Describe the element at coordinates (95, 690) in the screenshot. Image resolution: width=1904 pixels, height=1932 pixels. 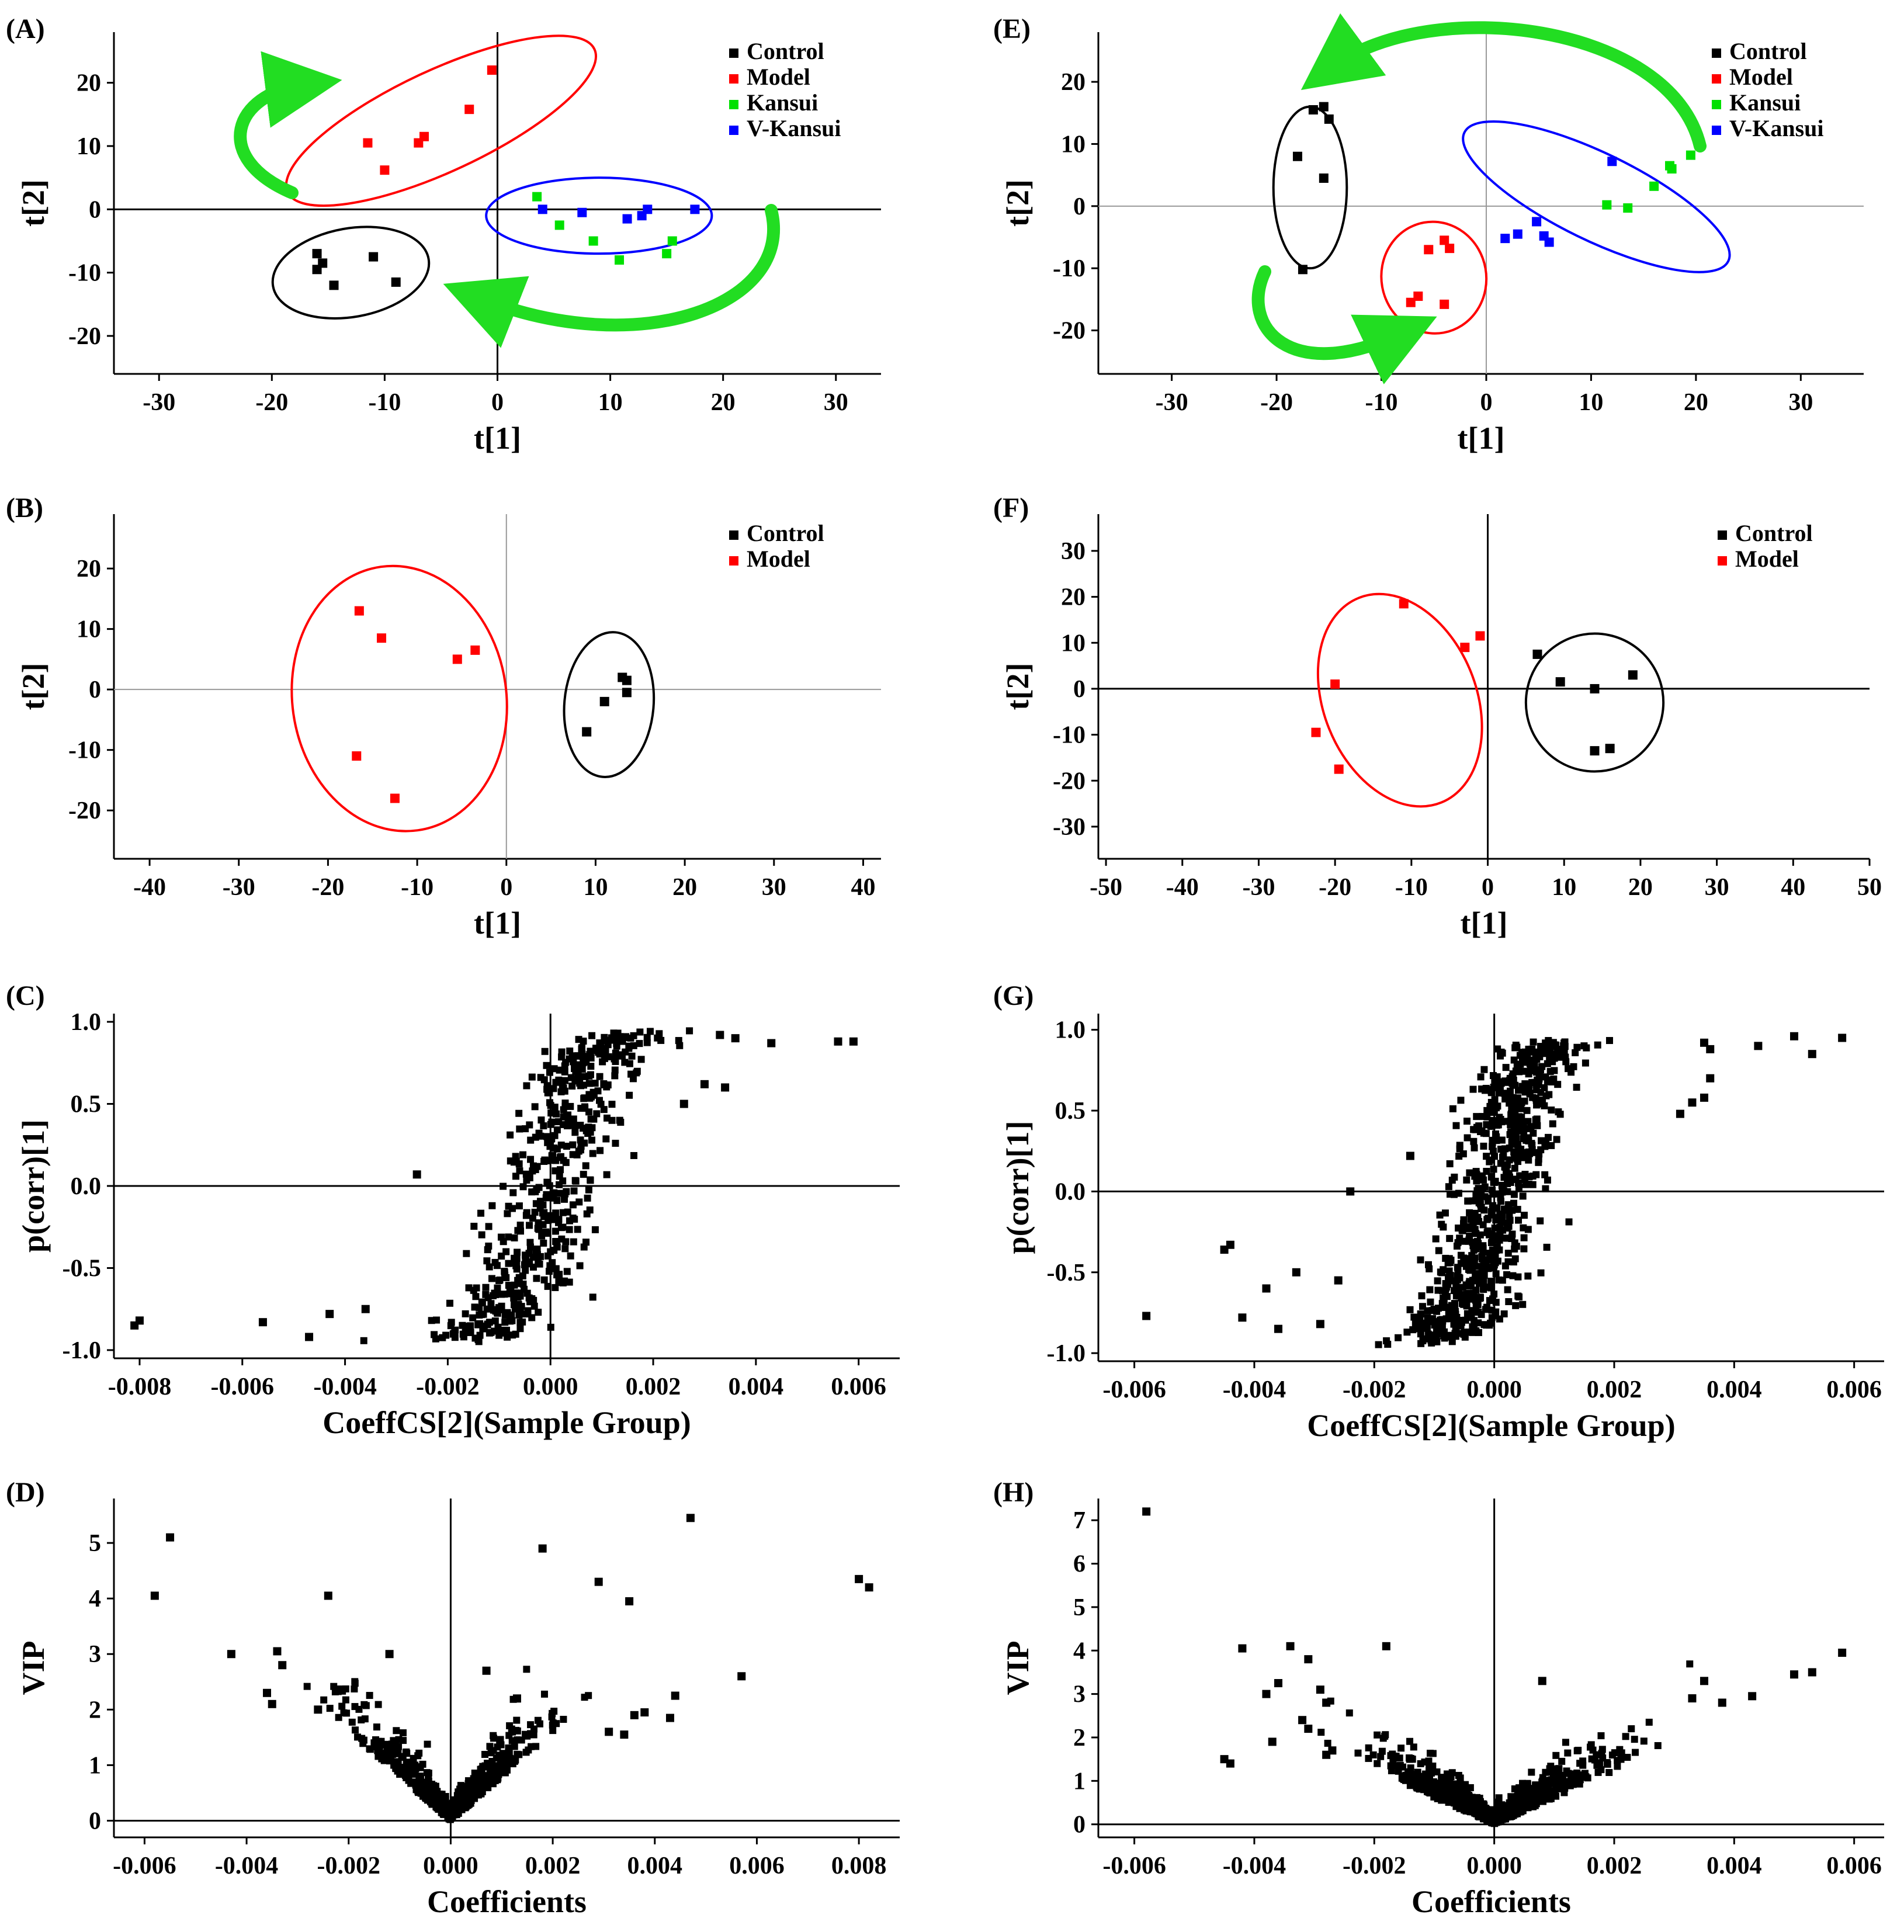
I see `y-tick-label: 0` at that location.